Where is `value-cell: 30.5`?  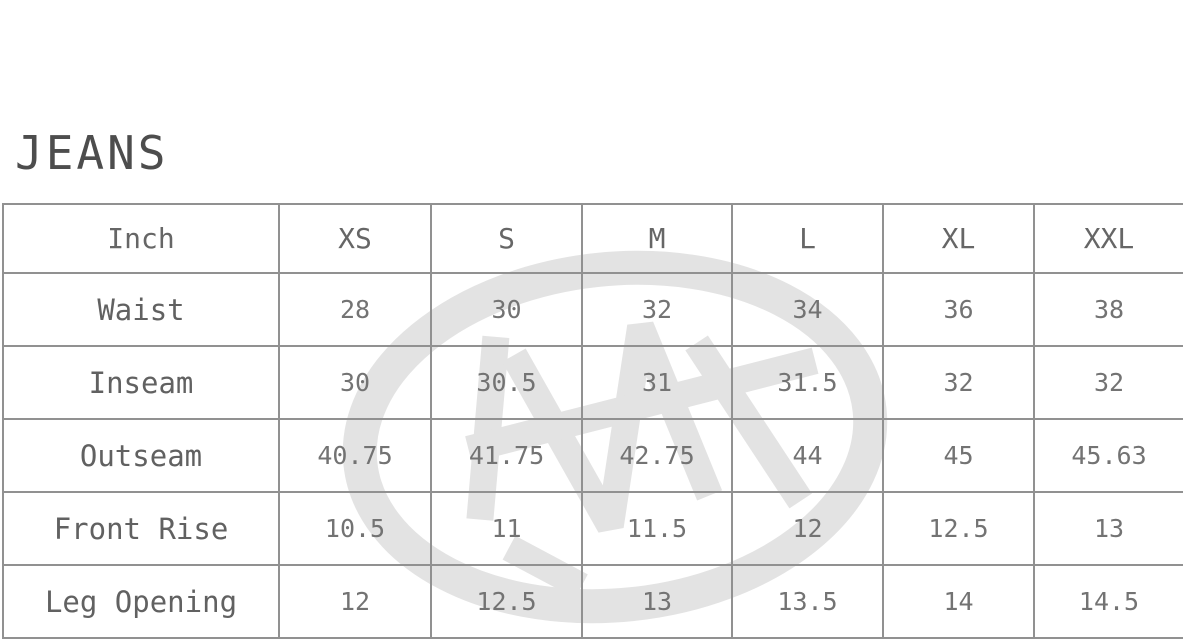
value-cell: 30.5 is located at coordinates (506, 382).